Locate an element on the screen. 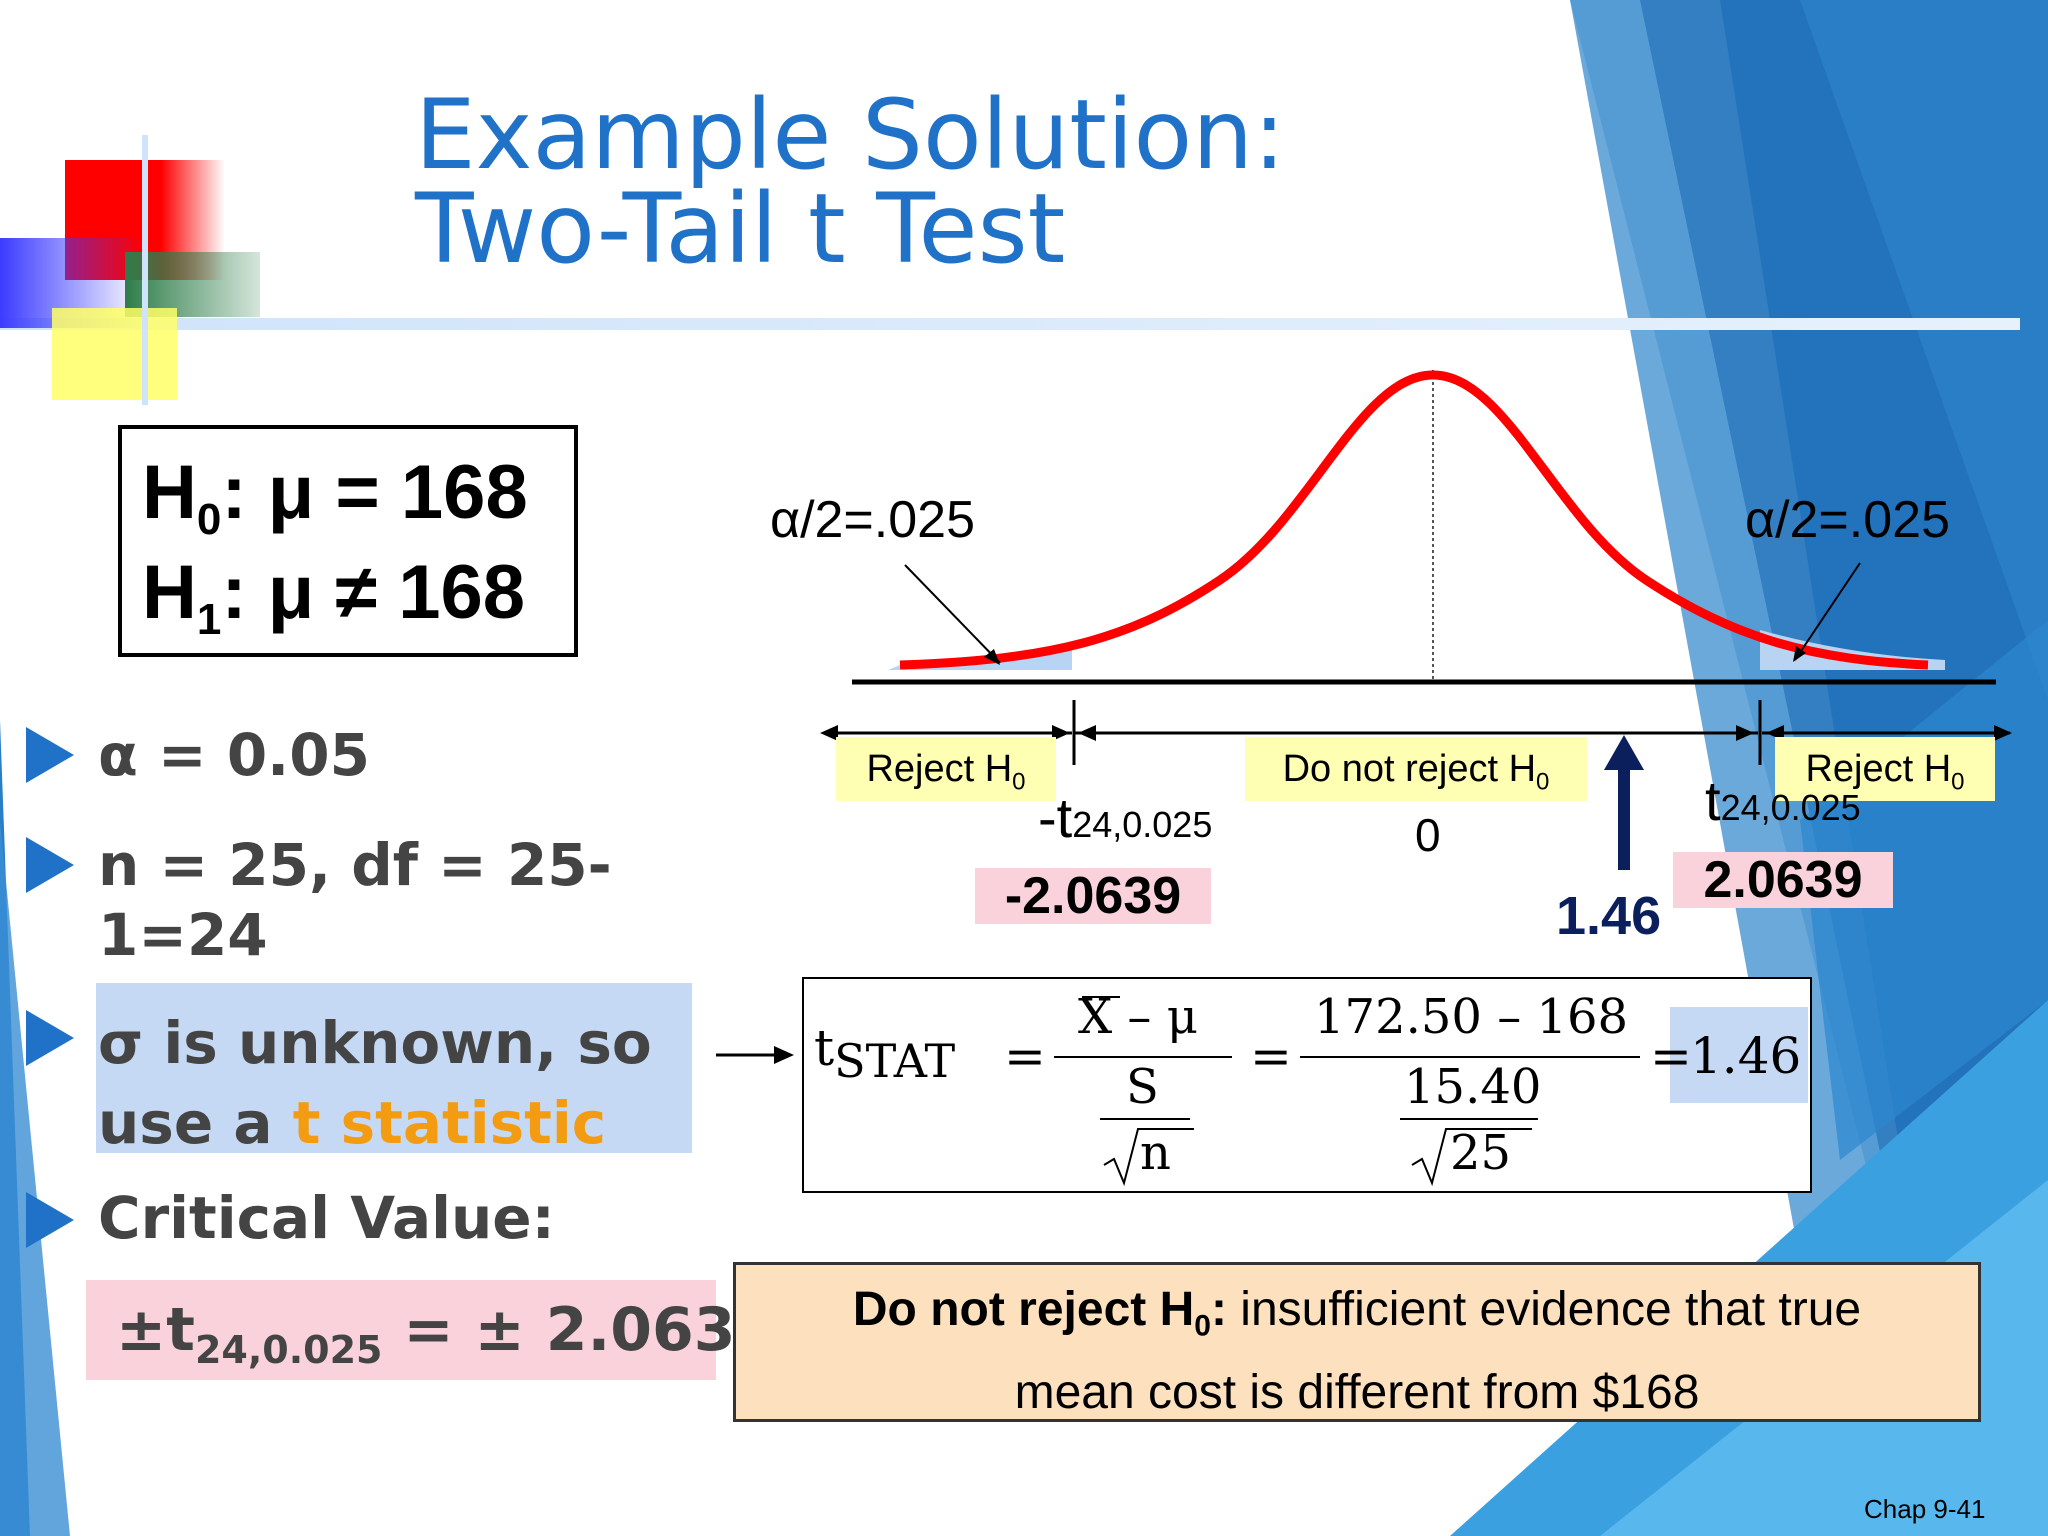 The image size is (2048, 1536). alternative-hypothesis: H1: μ ≠ 168 is located at coordinates (334, 597).